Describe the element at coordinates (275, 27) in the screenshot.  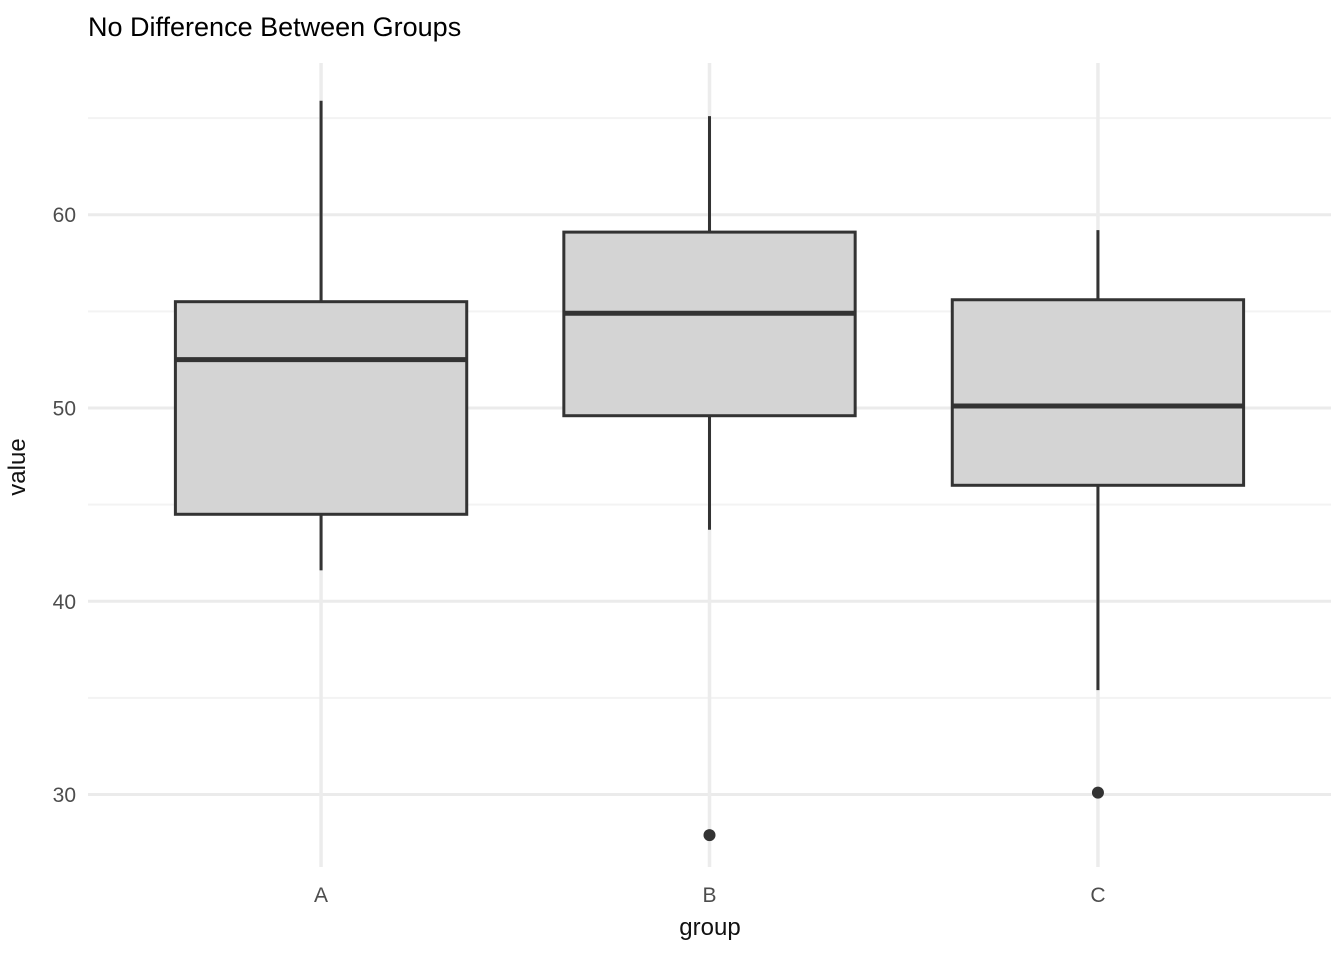
I see `chart-title: No Difference Between Groups` at that location.